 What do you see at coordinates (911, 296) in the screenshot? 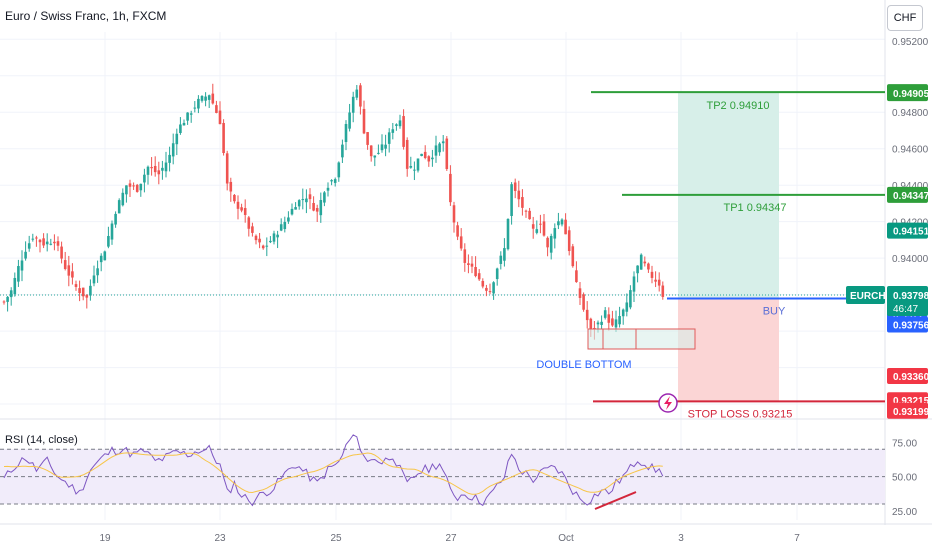
I see `current-price-label: 0.93798` at bounding box center [911, 296].